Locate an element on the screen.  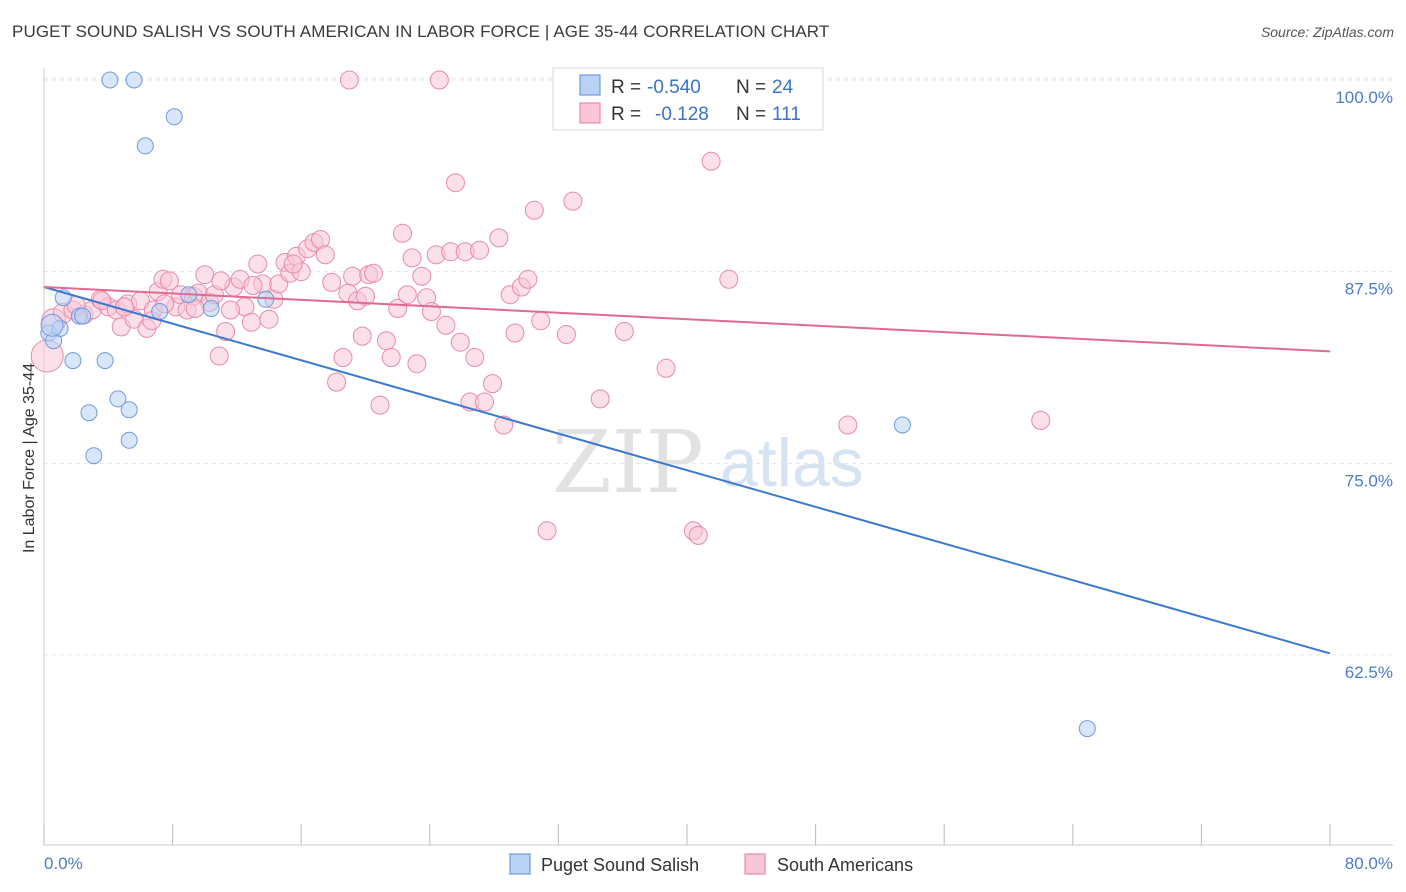
y-tick-labels: 62.5% 75.0% 87.5% 100.0% is located at coordinates (1364, 385).